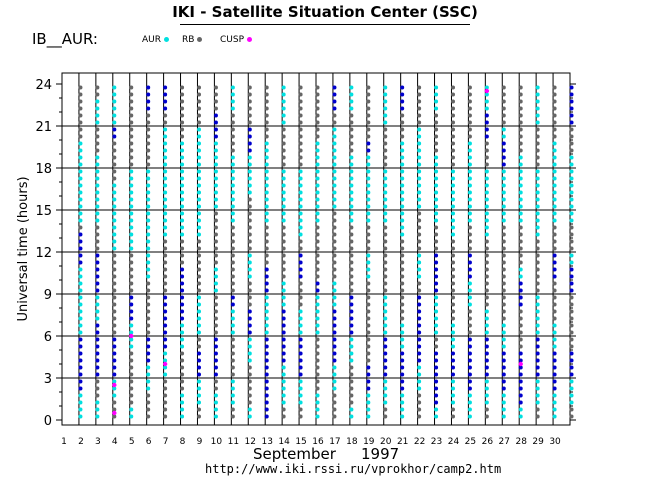  What do you see at coordinates (149, 442) in the screenshot?
I see `x-tick-label: 6` at bounding box center [149, 442].